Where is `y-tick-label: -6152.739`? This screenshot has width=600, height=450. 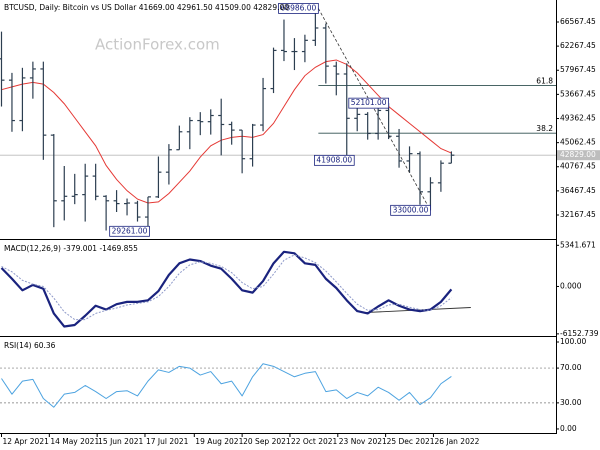 y-tick-label: -6152.739 is located at coordinates (579, 333).